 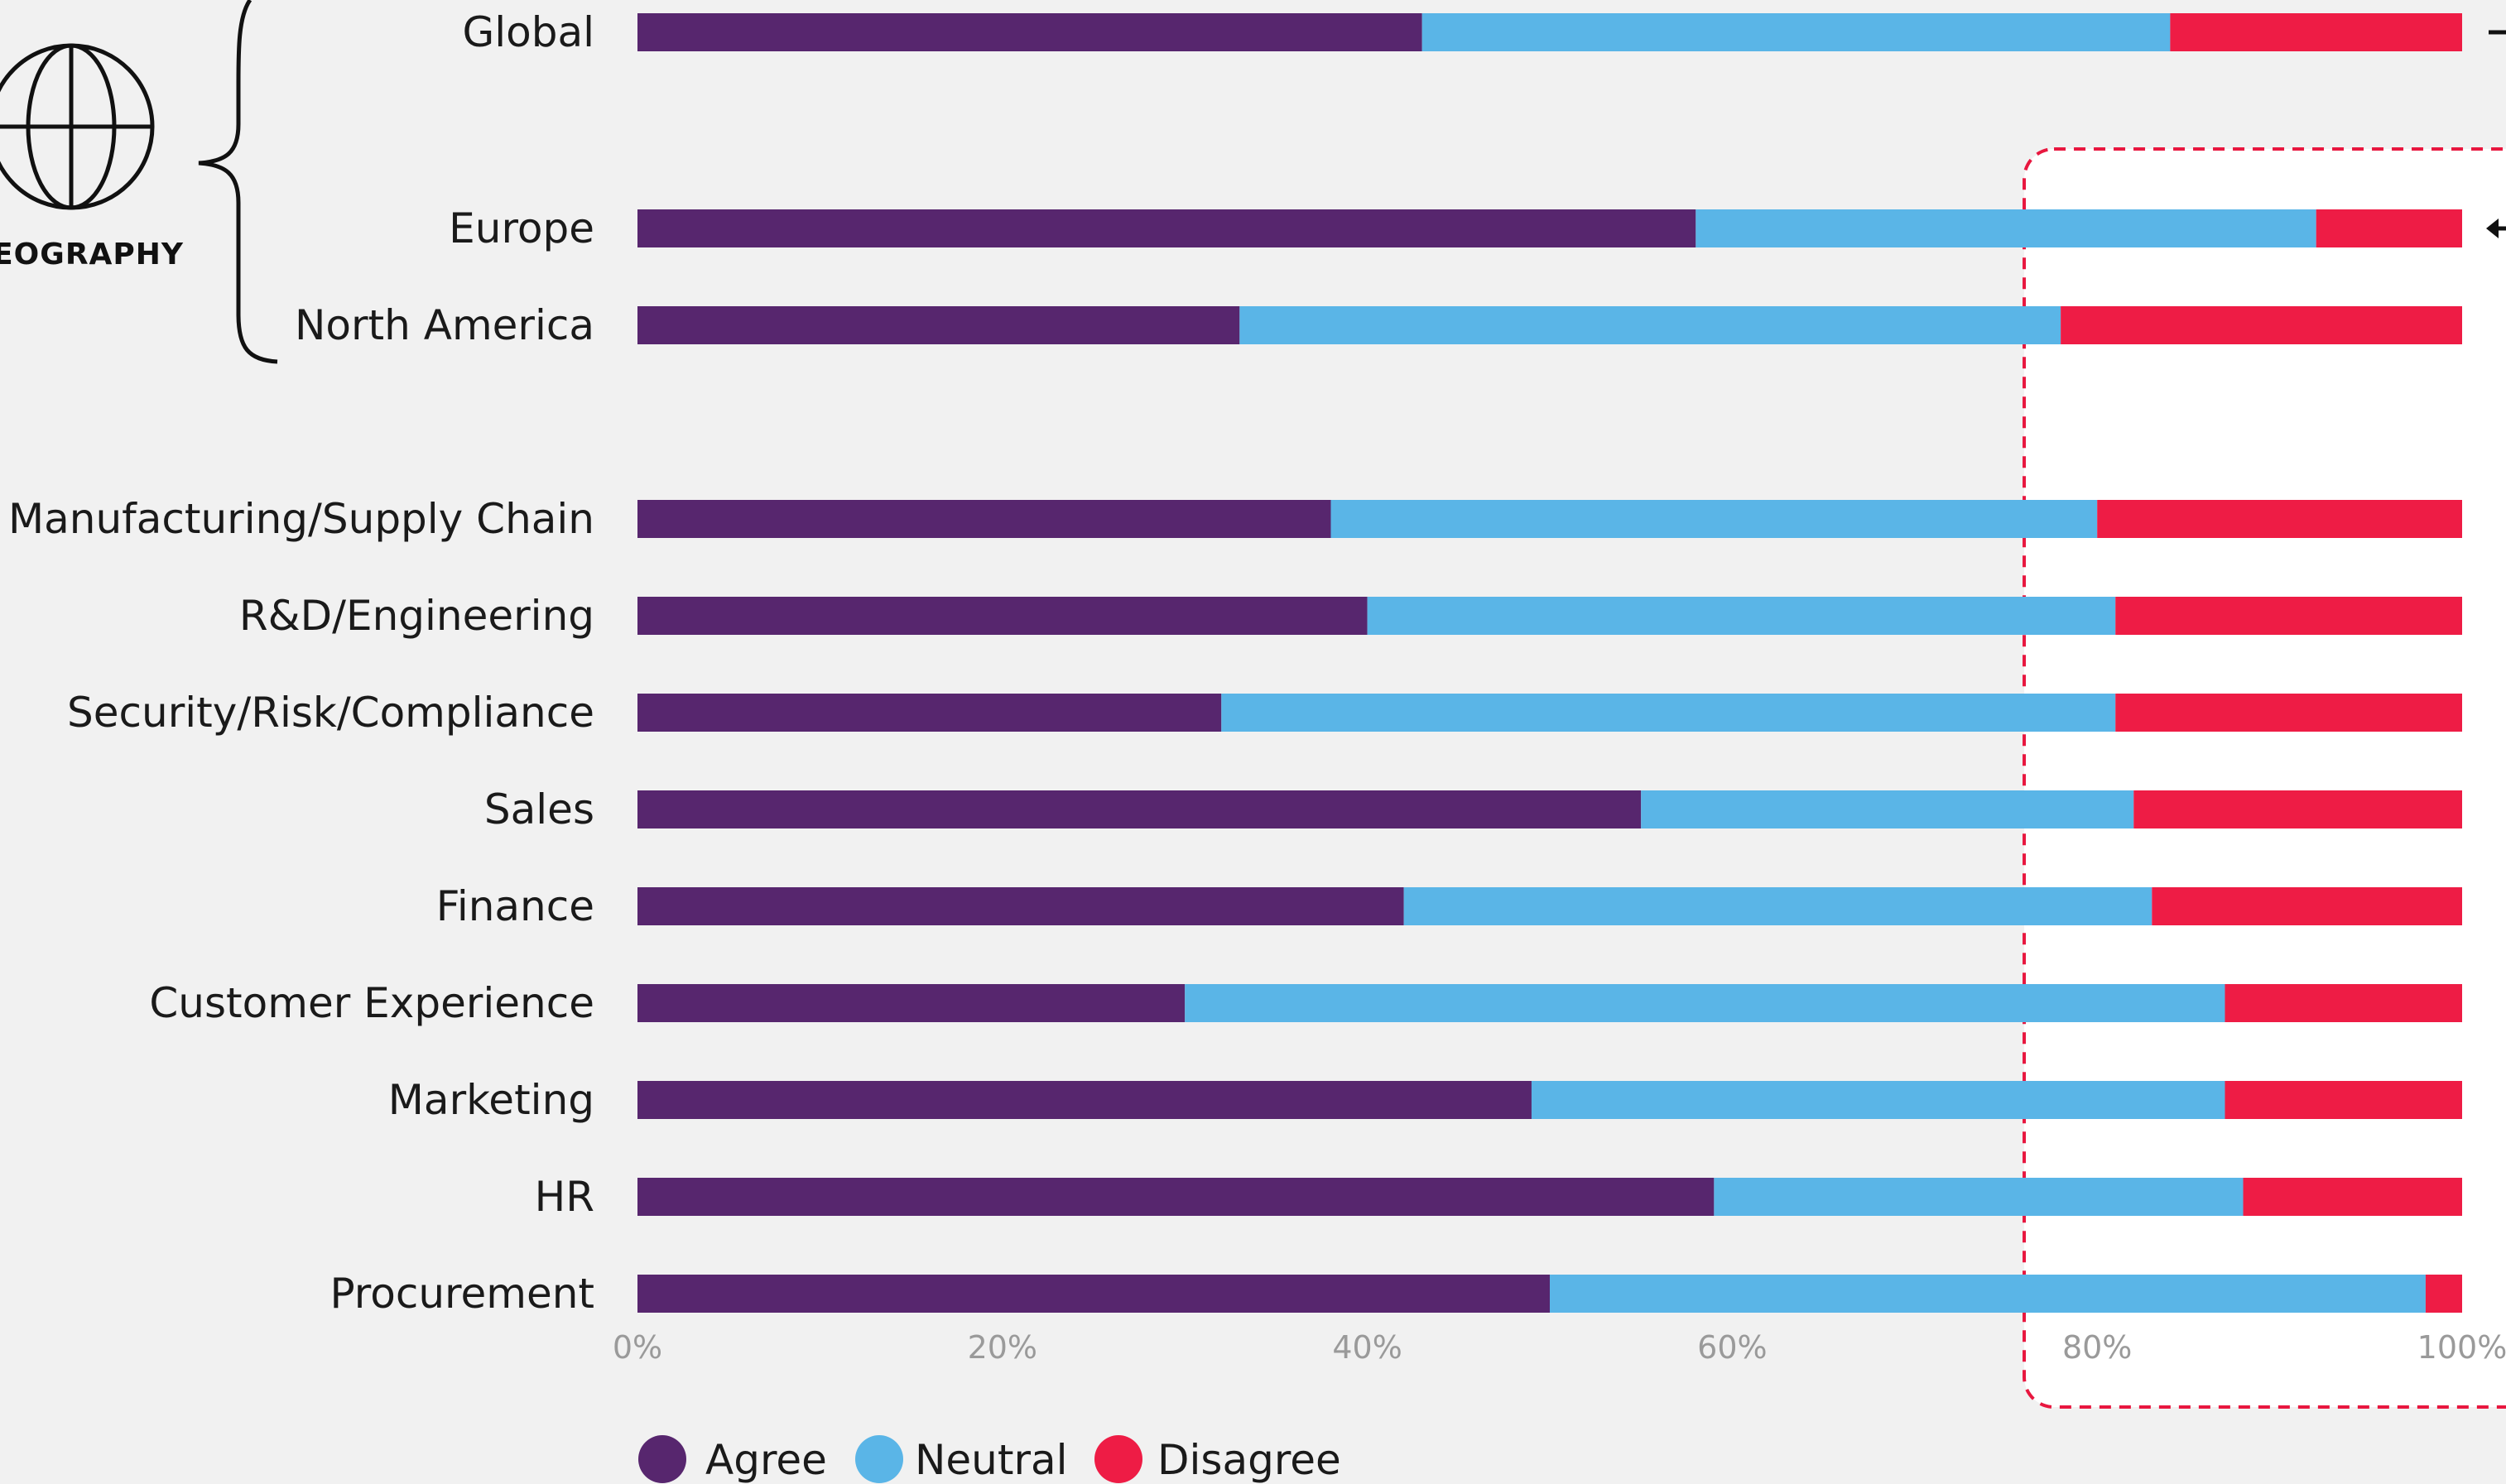 I want to click on category-label-9: Marketing, so click(x=491, y=1100).